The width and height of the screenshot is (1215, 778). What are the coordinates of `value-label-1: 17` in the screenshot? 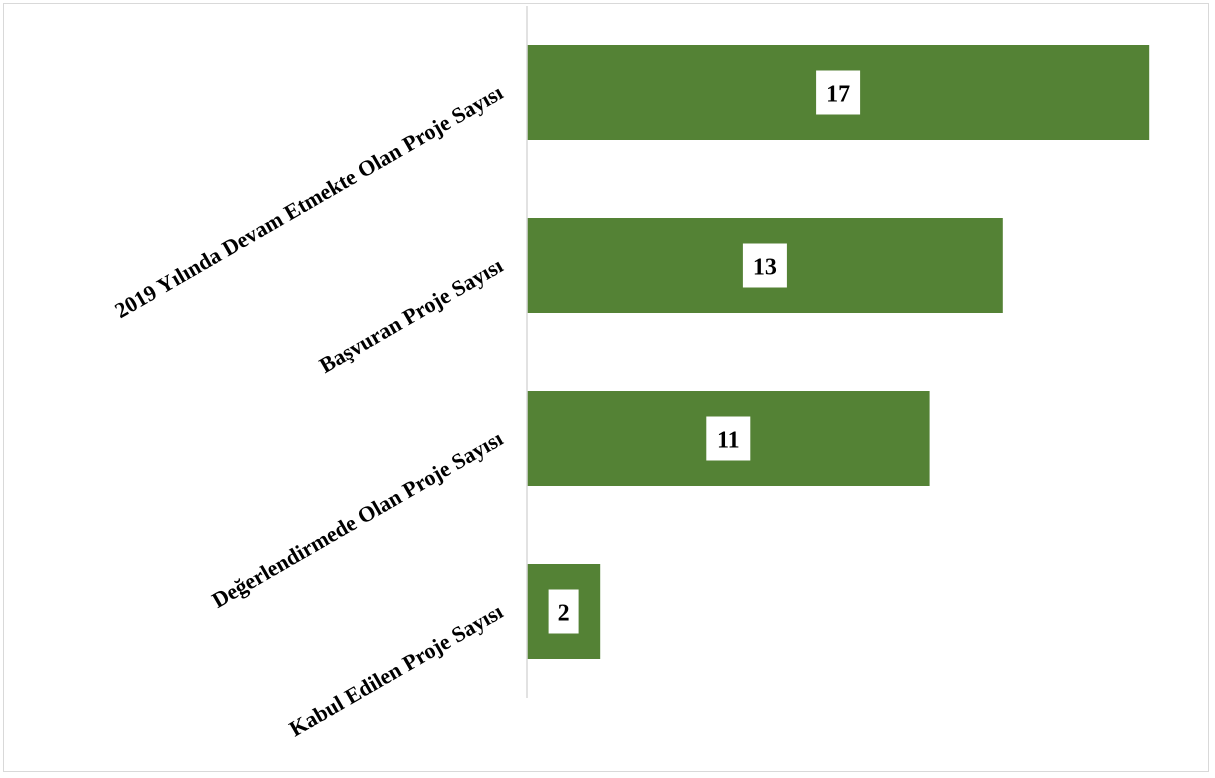 It's located at (838, 95).